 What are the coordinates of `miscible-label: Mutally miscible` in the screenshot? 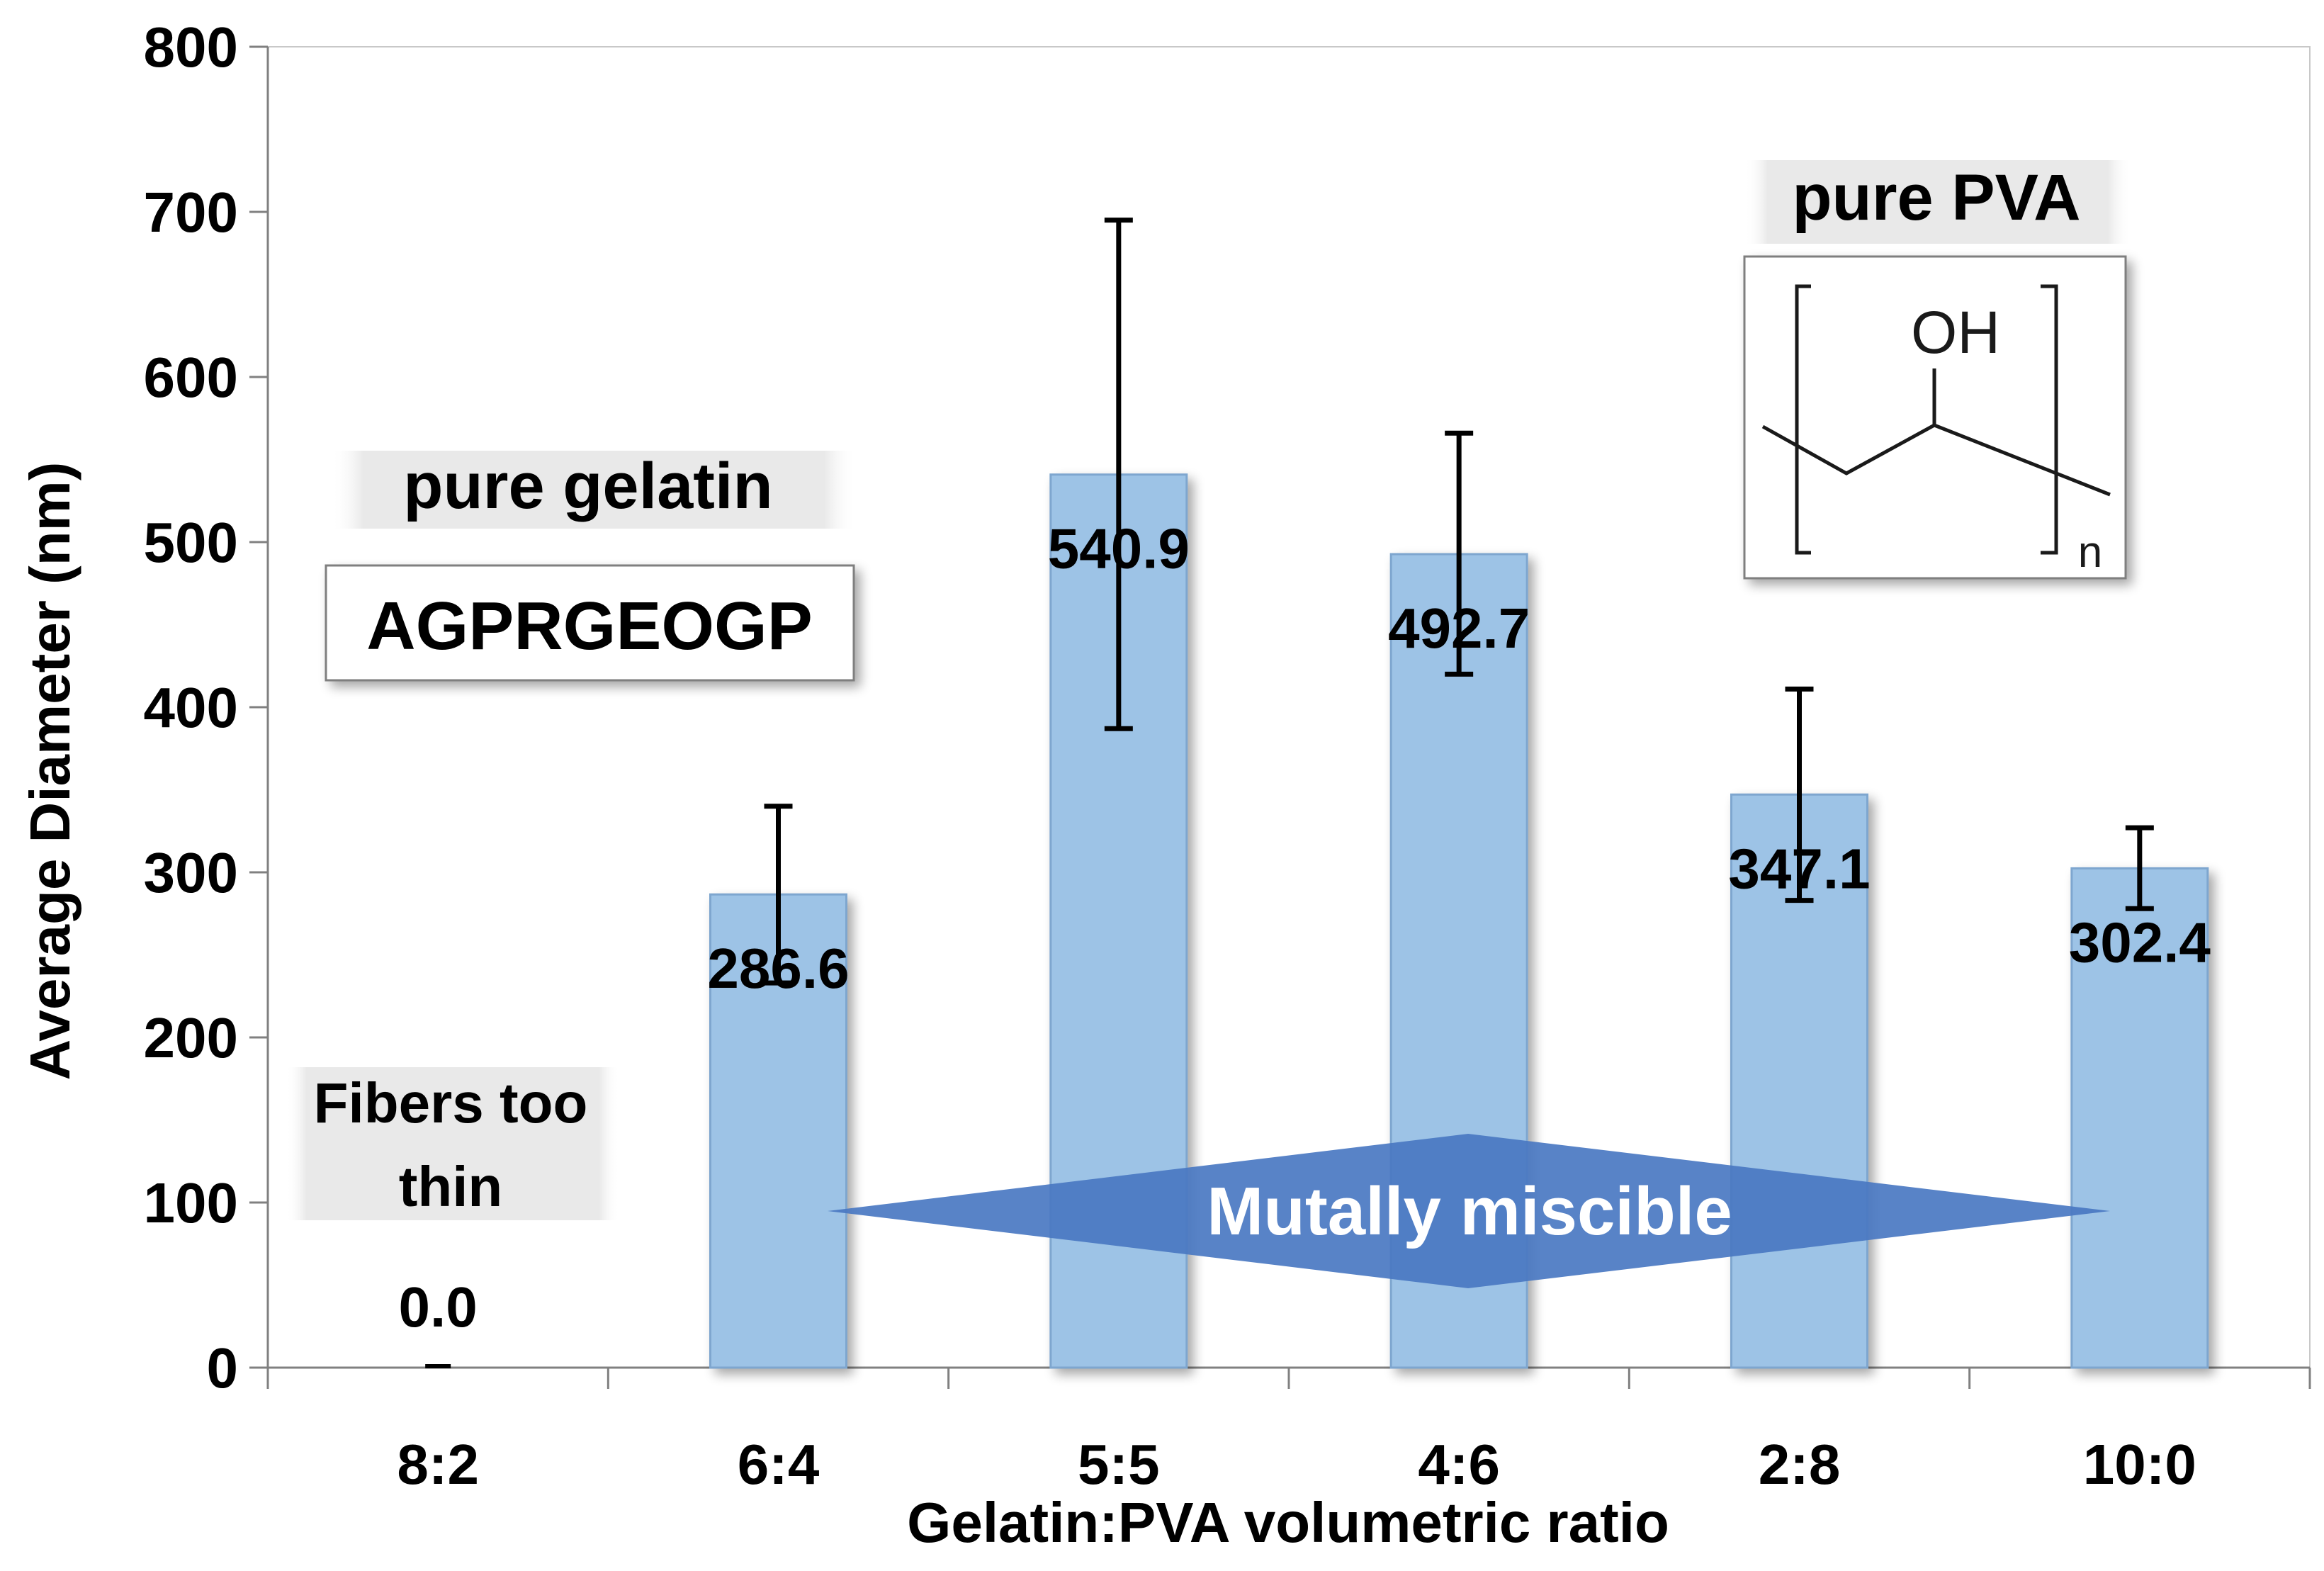 It's located at (1469, 1211).